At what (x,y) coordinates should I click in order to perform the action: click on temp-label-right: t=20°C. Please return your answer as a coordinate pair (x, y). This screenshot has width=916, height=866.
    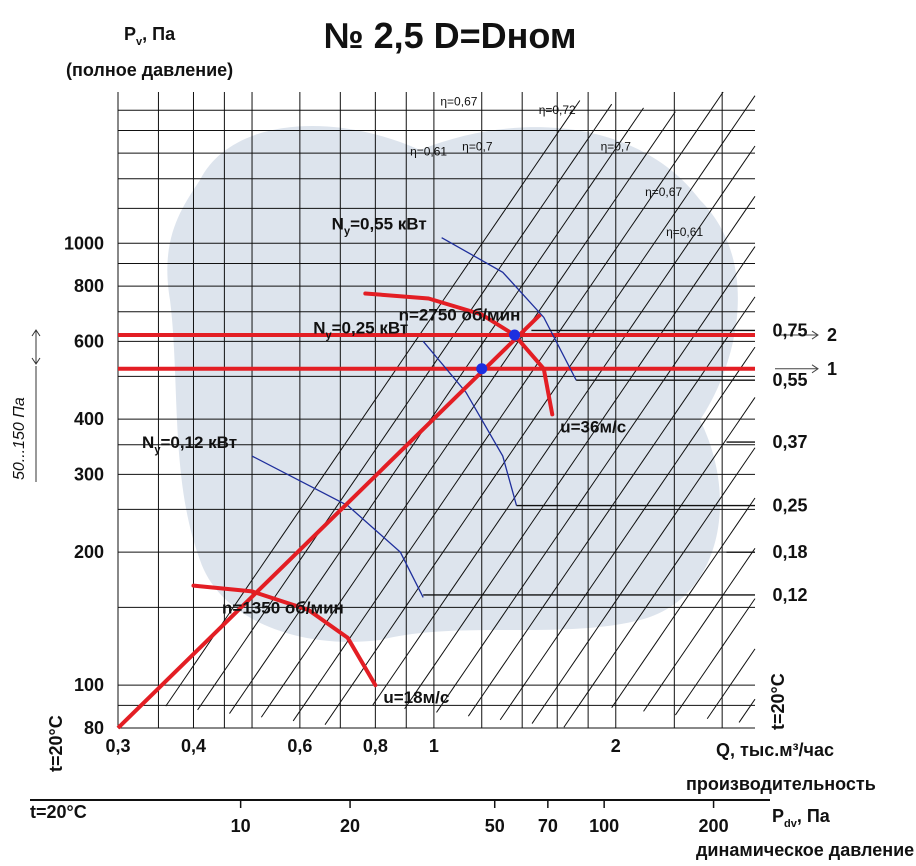
    Looking at the image, I should click on (778, 701).